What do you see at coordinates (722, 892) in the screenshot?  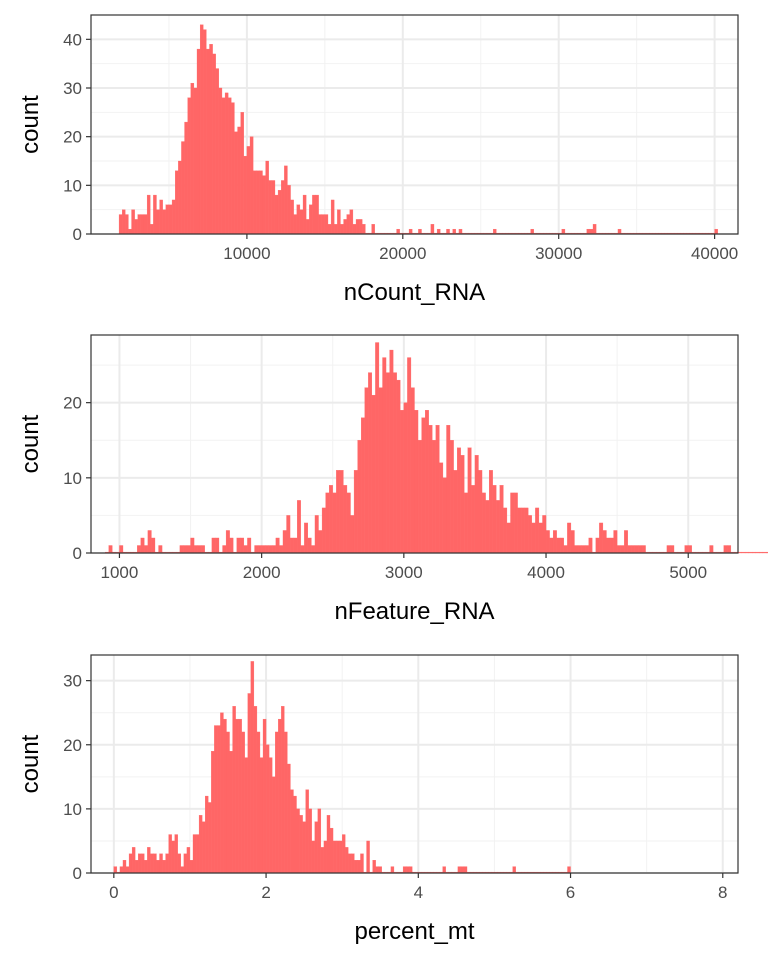 I see `x-tick-label: 8` at bounding box center [722, 892].